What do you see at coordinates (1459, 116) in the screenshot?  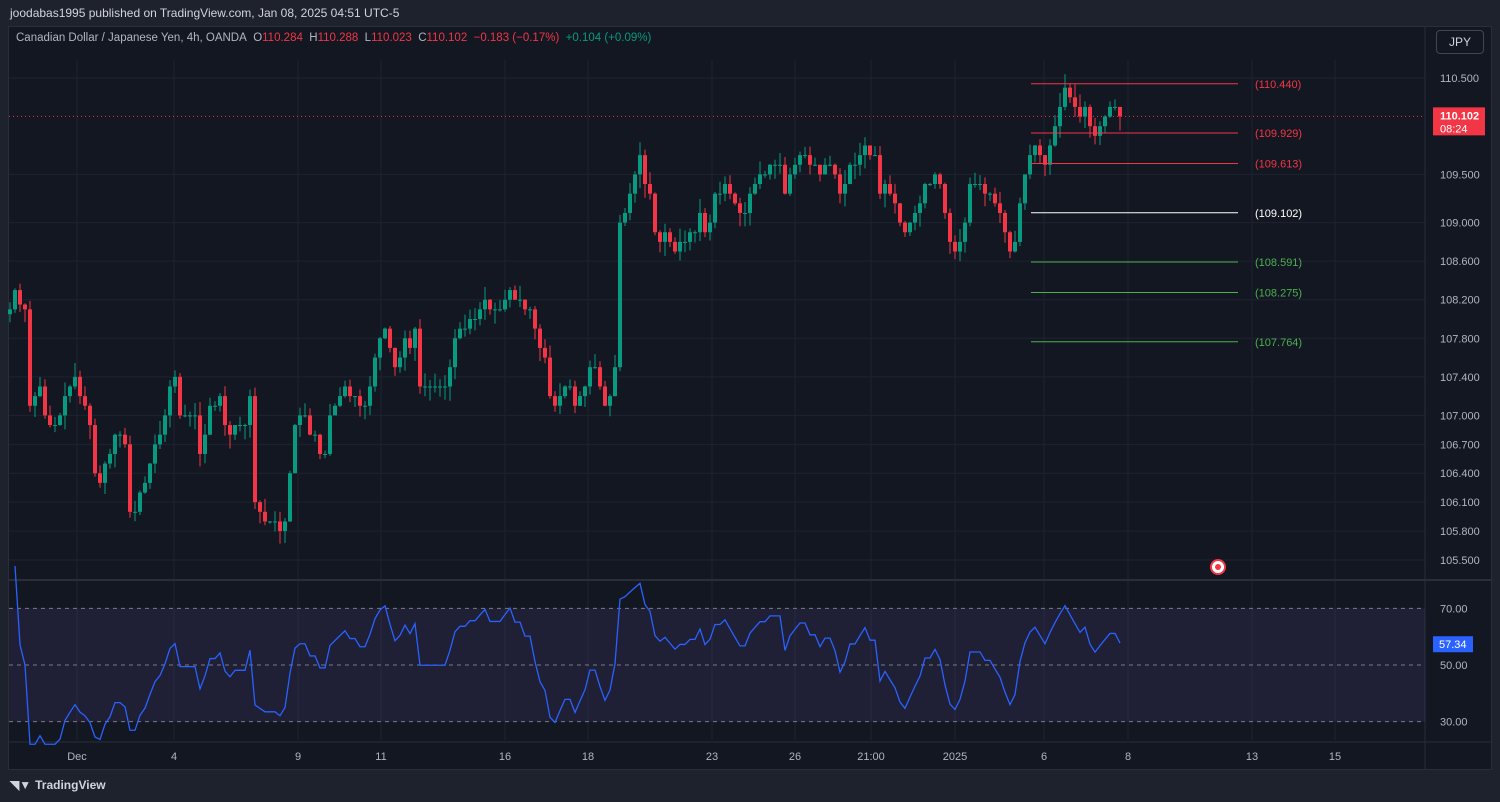 I see `price-tag-value: 110.102` at bounding box center [1459, 116].